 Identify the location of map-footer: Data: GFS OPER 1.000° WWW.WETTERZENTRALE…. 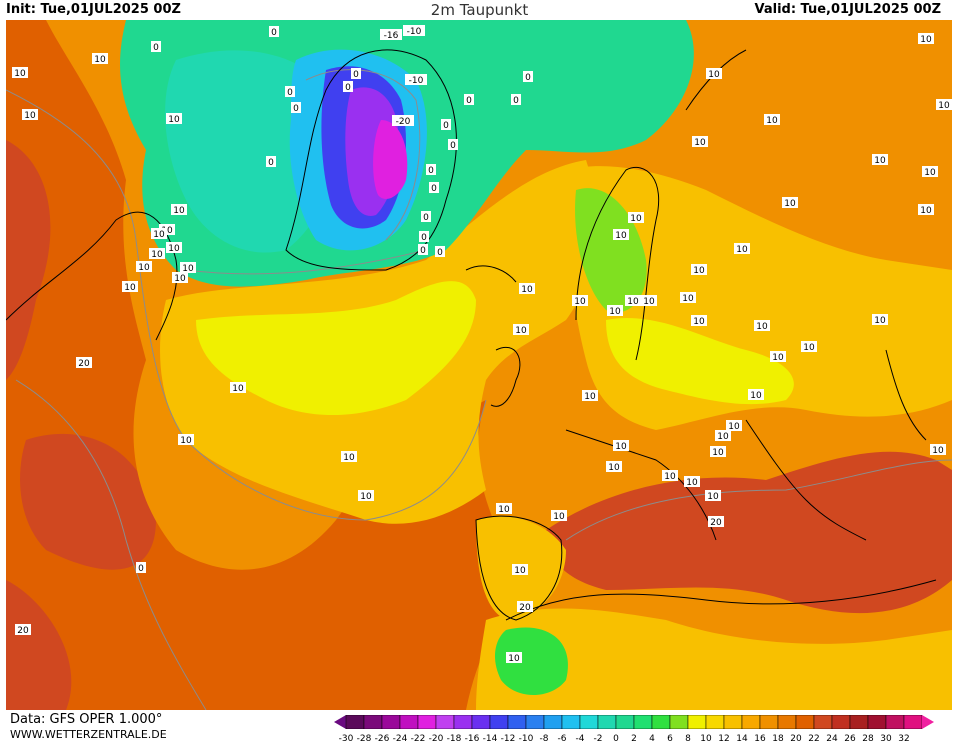
(479, 727).